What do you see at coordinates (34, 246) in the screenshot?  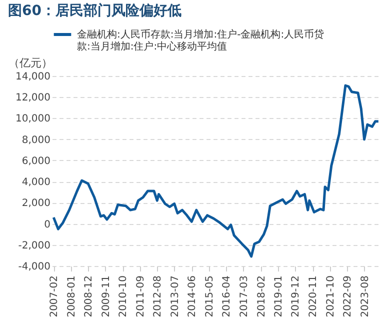 I see `y-tick-label: -2,000` at bounding box center [34, 246].